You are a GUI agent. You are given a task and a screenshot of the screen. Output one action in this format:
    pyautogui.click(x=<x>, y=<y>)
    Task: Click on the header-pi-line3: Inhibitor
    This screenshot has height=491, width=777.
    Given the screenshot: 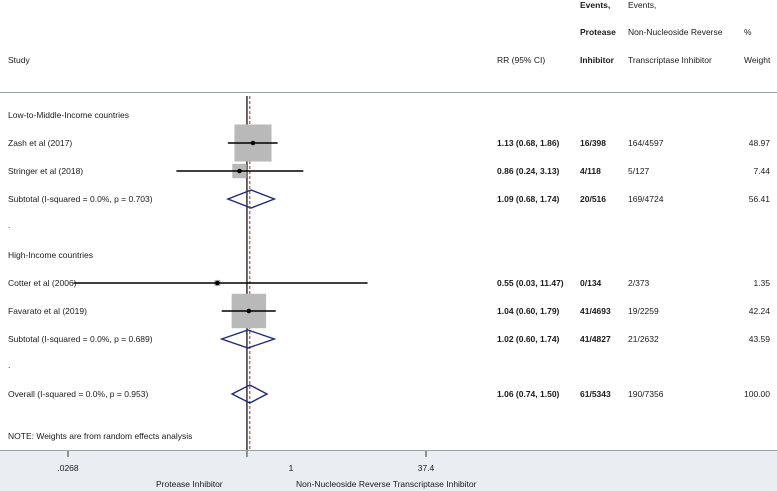 What is the action you would take?
    pyautogui.click(x=597, y=60)
    